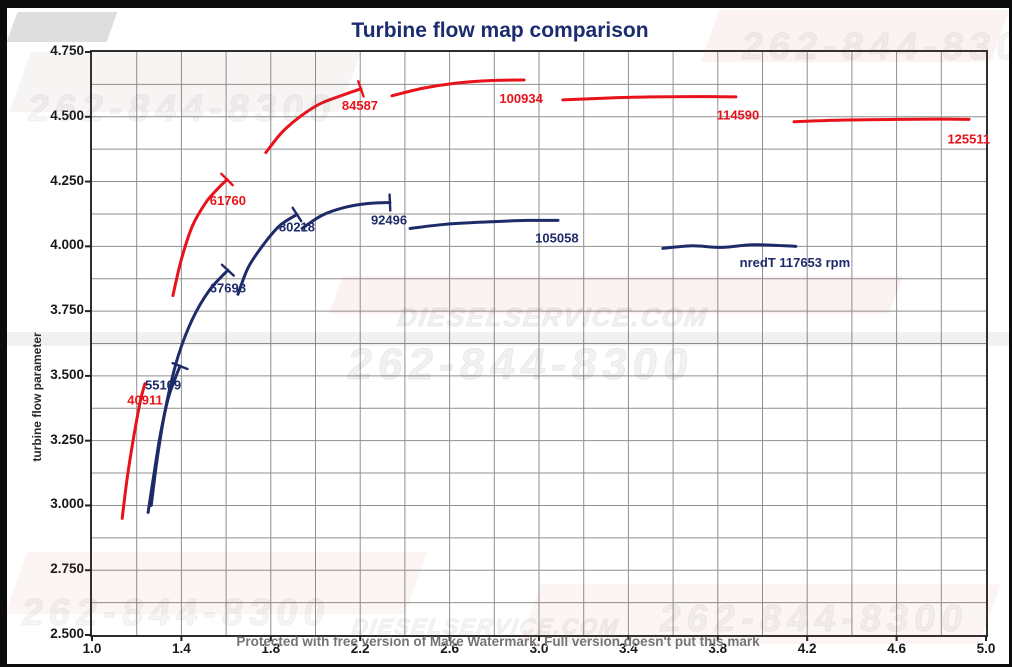  I want to click on frame-border-top, so click(506, 4).